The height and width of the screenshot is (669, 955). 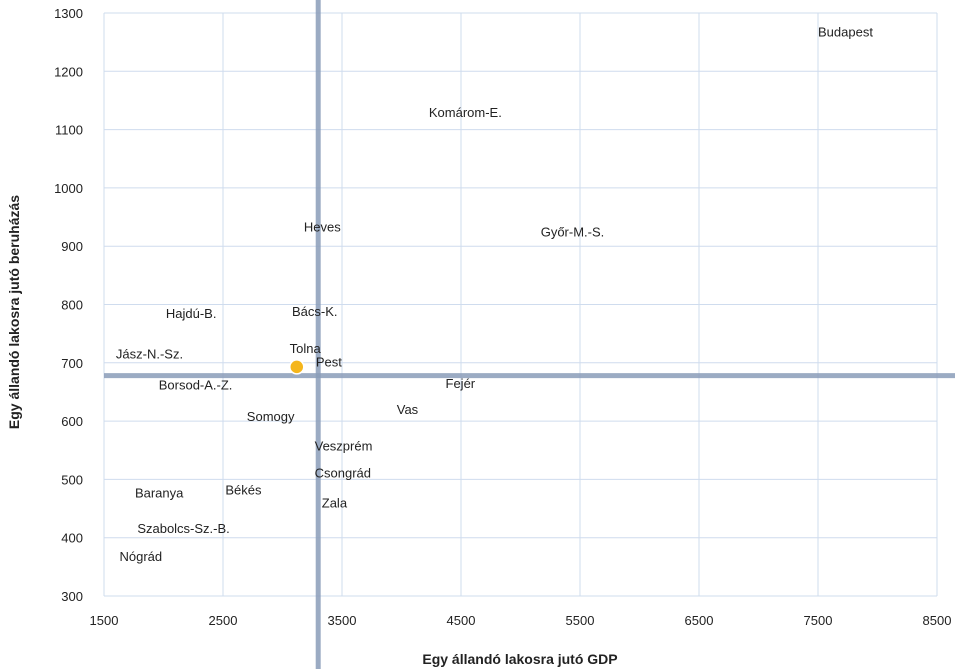 What do you see at coordinates (845, 31) in the screenshot?
I see `point-label: Budapest` at bounding box center [845, 31].